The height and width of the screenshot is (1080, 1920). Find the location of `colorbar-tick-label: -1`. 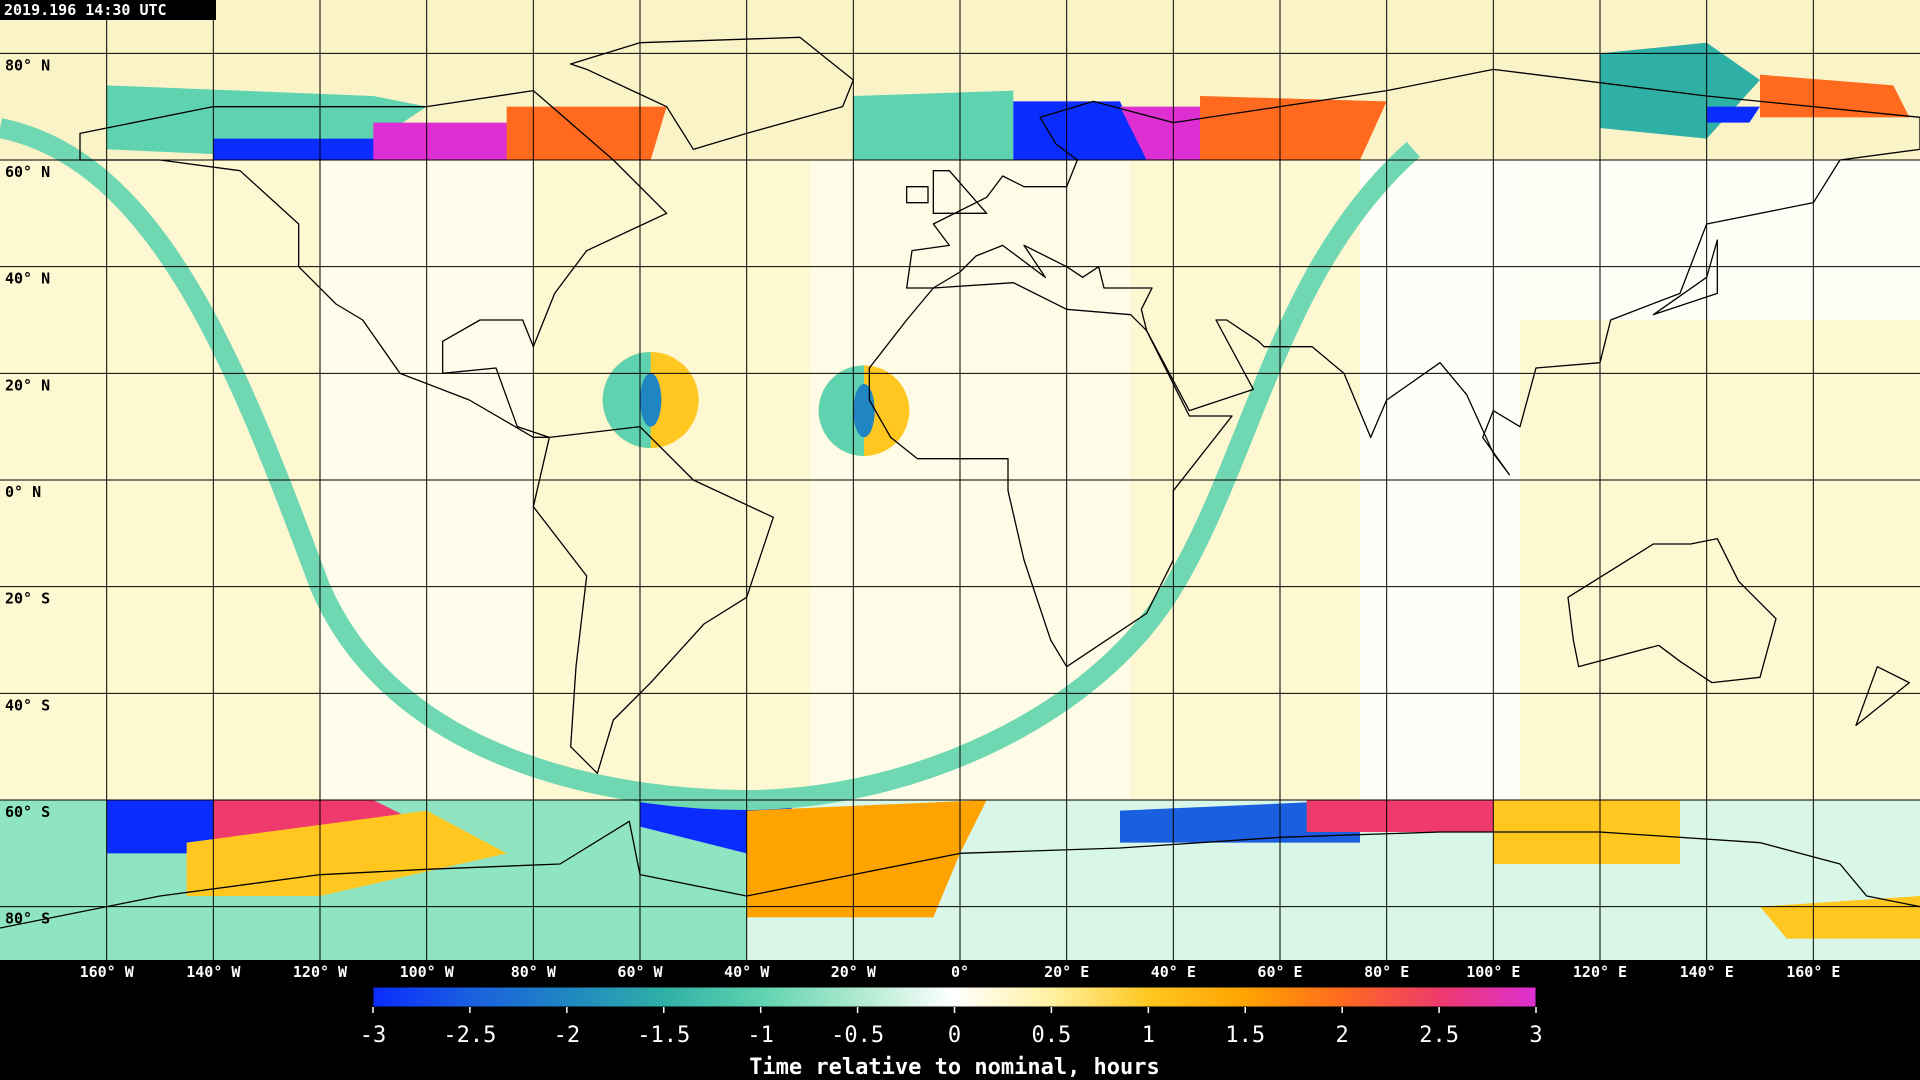

colorbar-tick-label: -1 is located at coordinates (760, 1035).